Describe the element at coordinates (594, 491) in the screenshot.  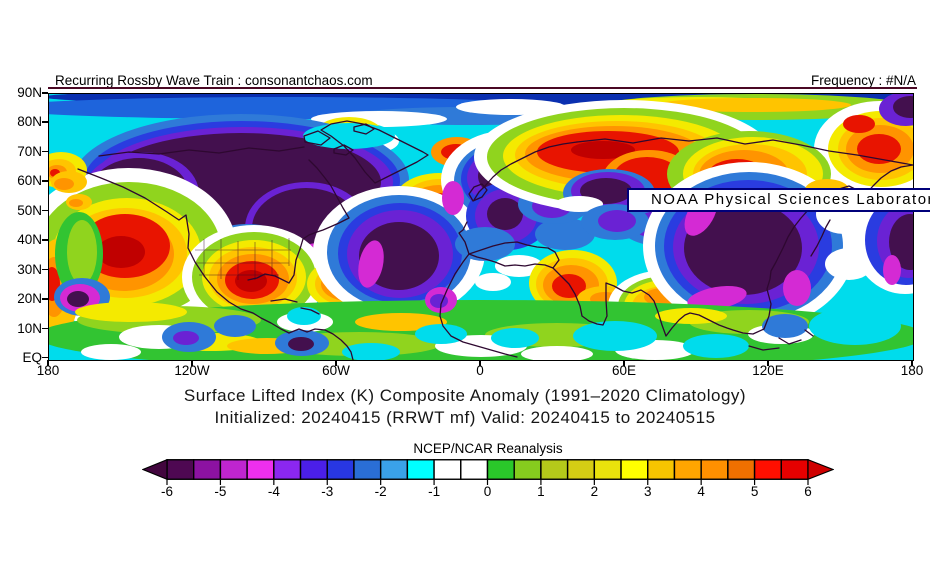
I see `colorbar-tick-label: 2` at that location.